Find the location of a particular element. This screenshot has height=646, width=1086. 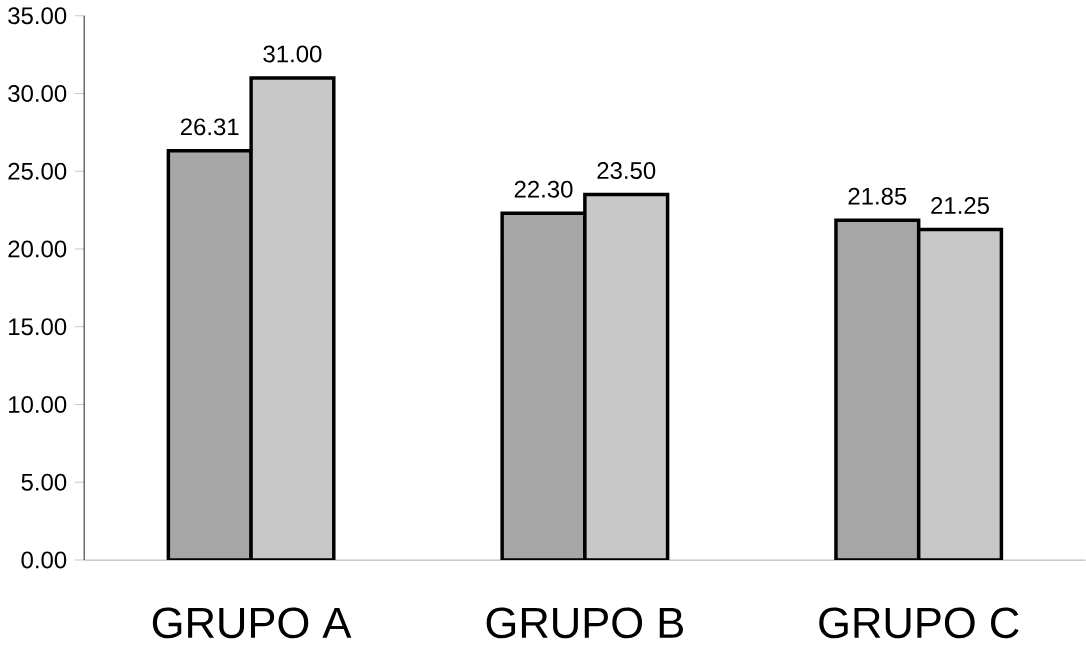

y-tick-label: 10.00 is located at coordinates (38, 405).